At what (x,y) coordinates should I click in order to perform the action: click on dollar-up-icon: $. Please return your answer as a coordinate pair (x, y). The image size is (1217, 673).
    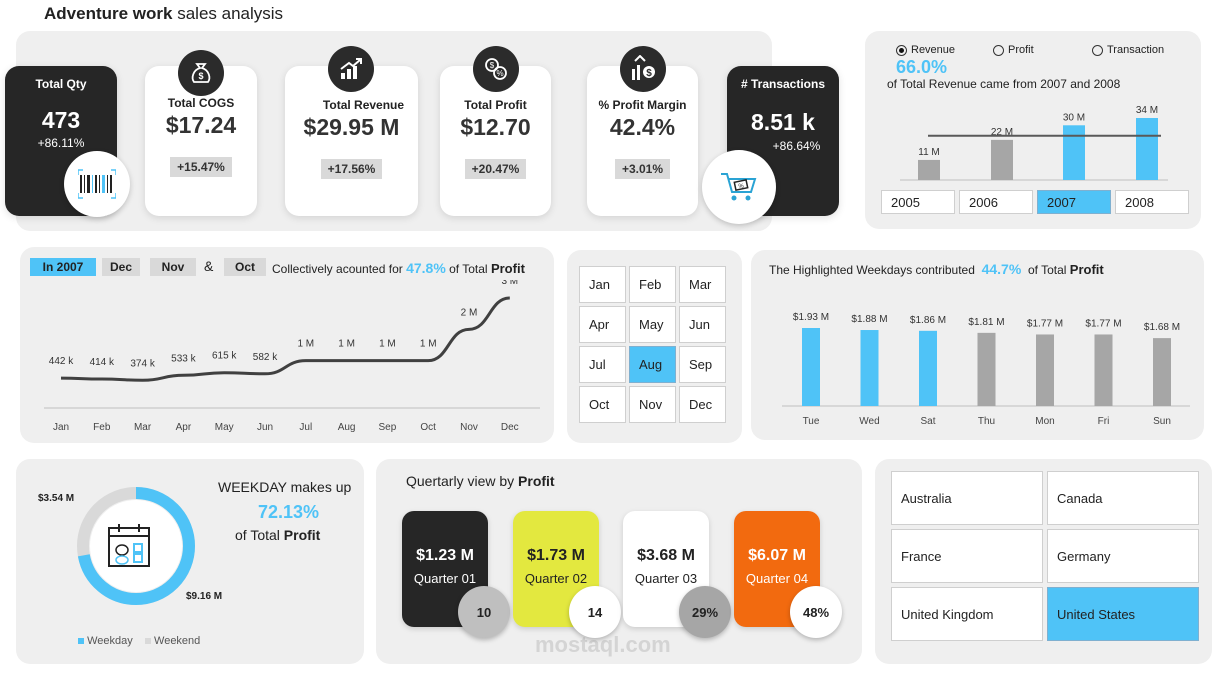
    Looking at the image, I should click on (643, 69).